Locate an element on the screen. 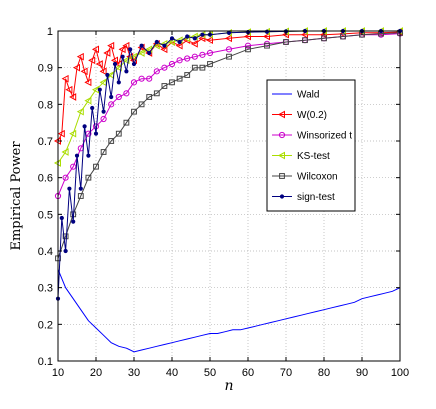 The width and height of the screenshot is (436, 409). x-tick-label: 100 is located at coordinates (400, 373).